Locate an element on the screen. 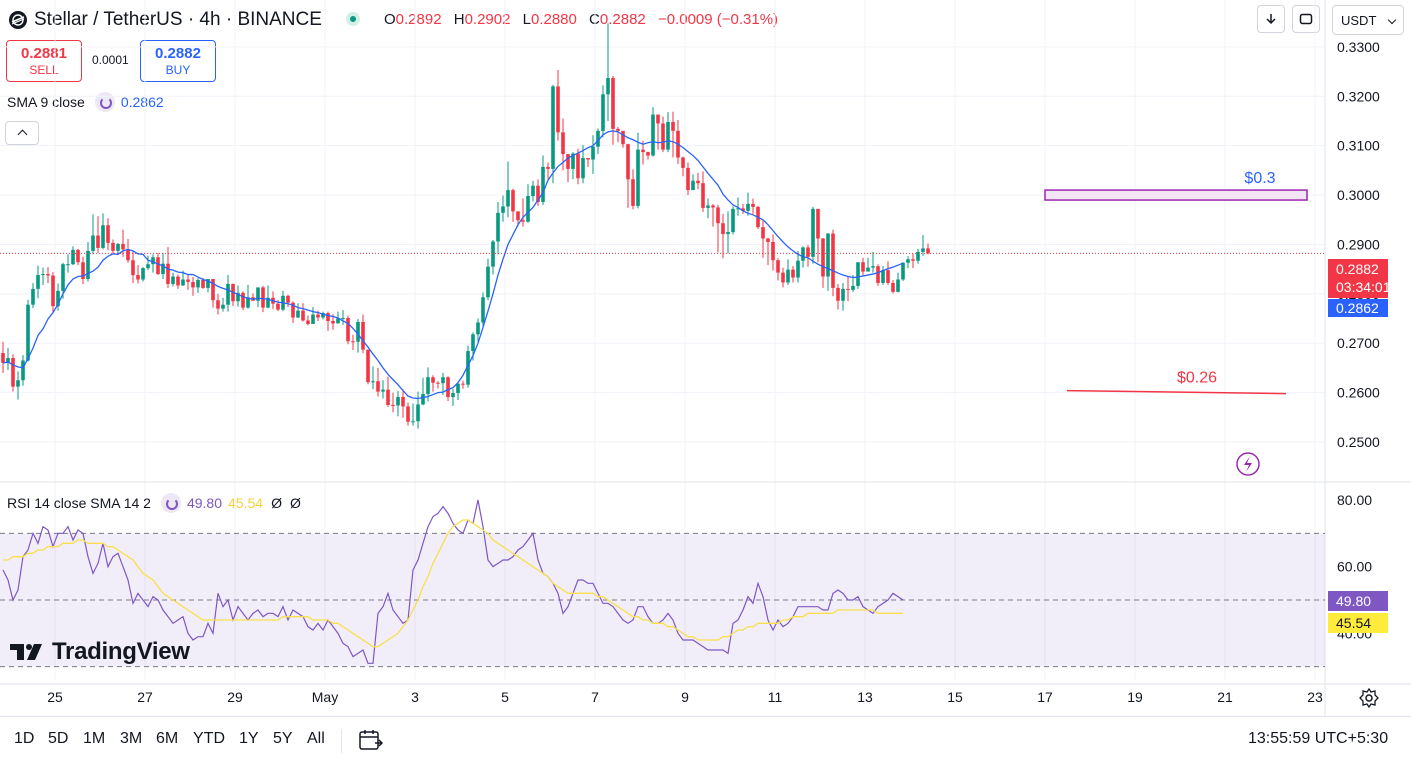  range-5d-button: 5D is located at coordinates (58, 738).